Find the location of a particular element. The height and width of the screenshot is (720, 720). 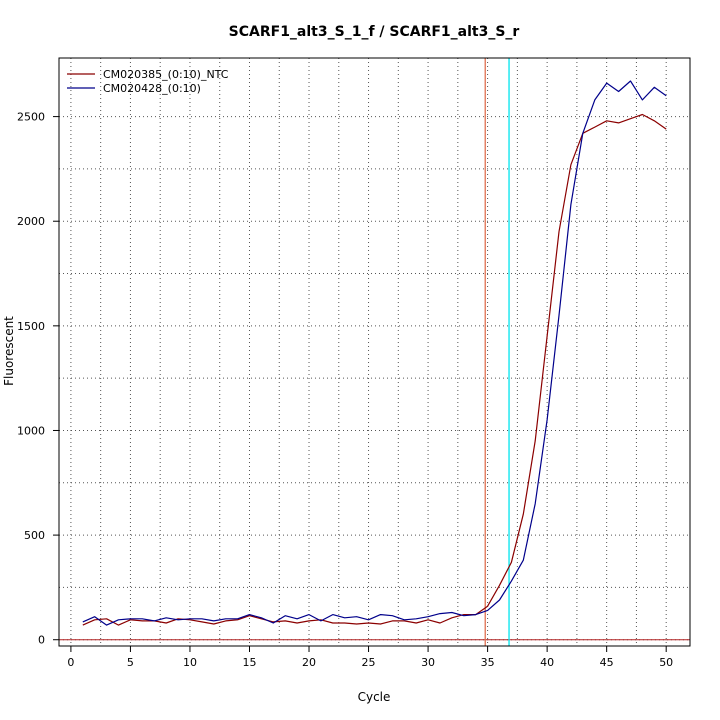

y-tick-label: 1500 is located at coordinates (31, 326).